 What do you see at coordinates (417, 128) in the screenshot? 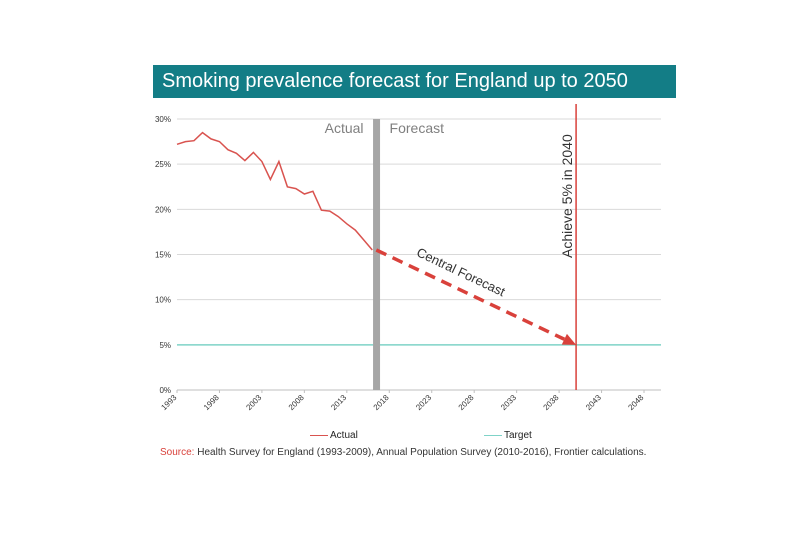
I see `forecast-period-label: Forecast` at bounding box center [417, 128].